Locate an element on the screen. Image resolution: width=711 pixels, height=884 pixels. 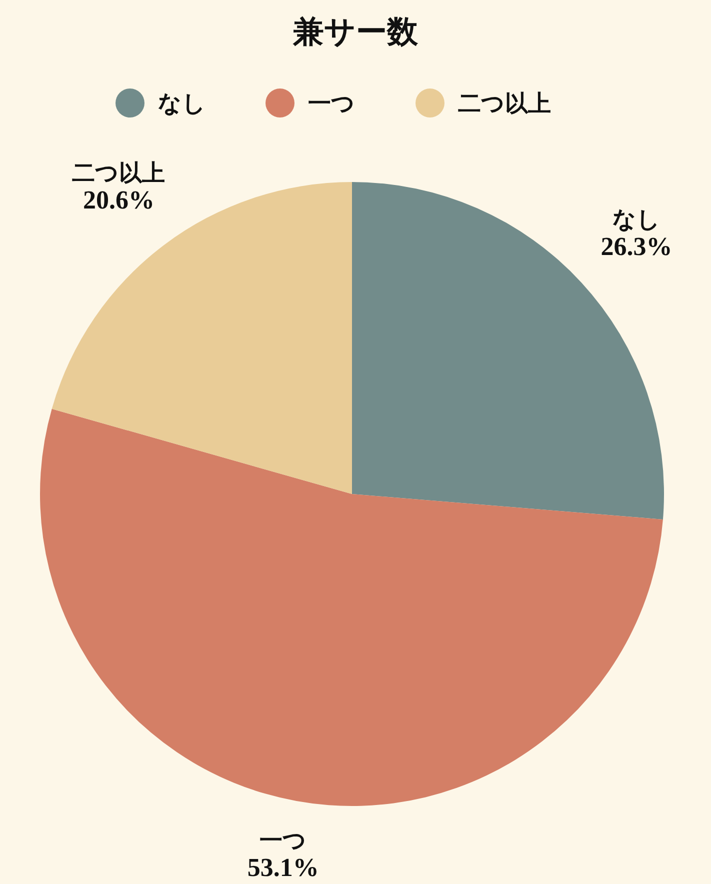
legend-label: 二つ以上 is located at coordinates (504, 103).